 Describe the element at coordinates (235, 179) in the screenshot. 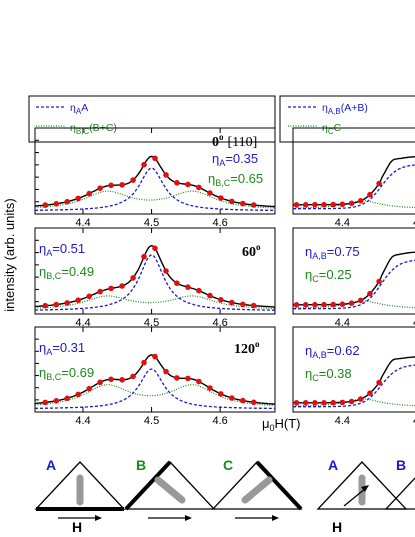

I see `svg-text: ηB,C=0.65` at that location.